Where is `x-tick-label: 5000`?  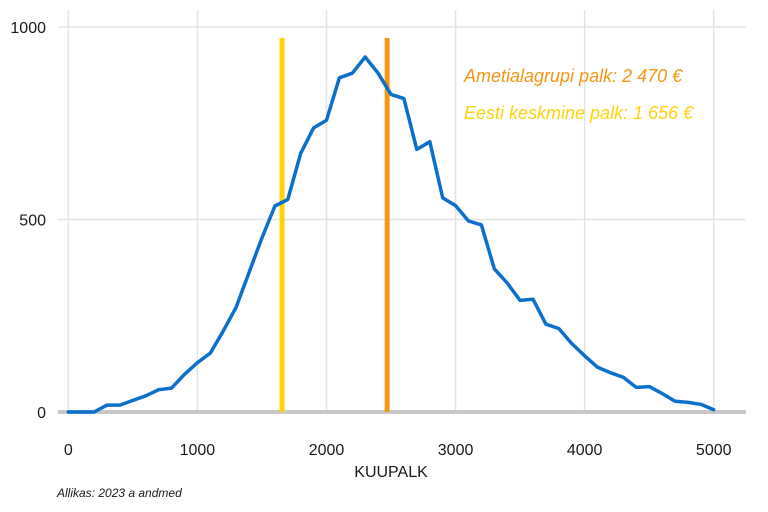
x-tick-label: 5000 is located at coordinates (714, 450).